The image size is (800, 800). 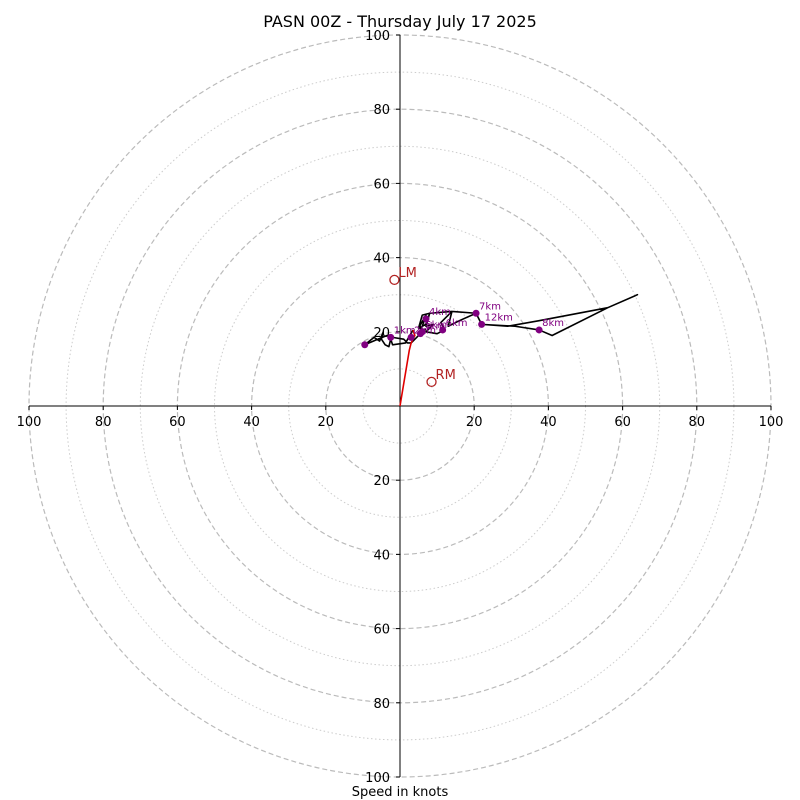 I want to click on height-marker-label: 5km, so click(x=436, y=325).